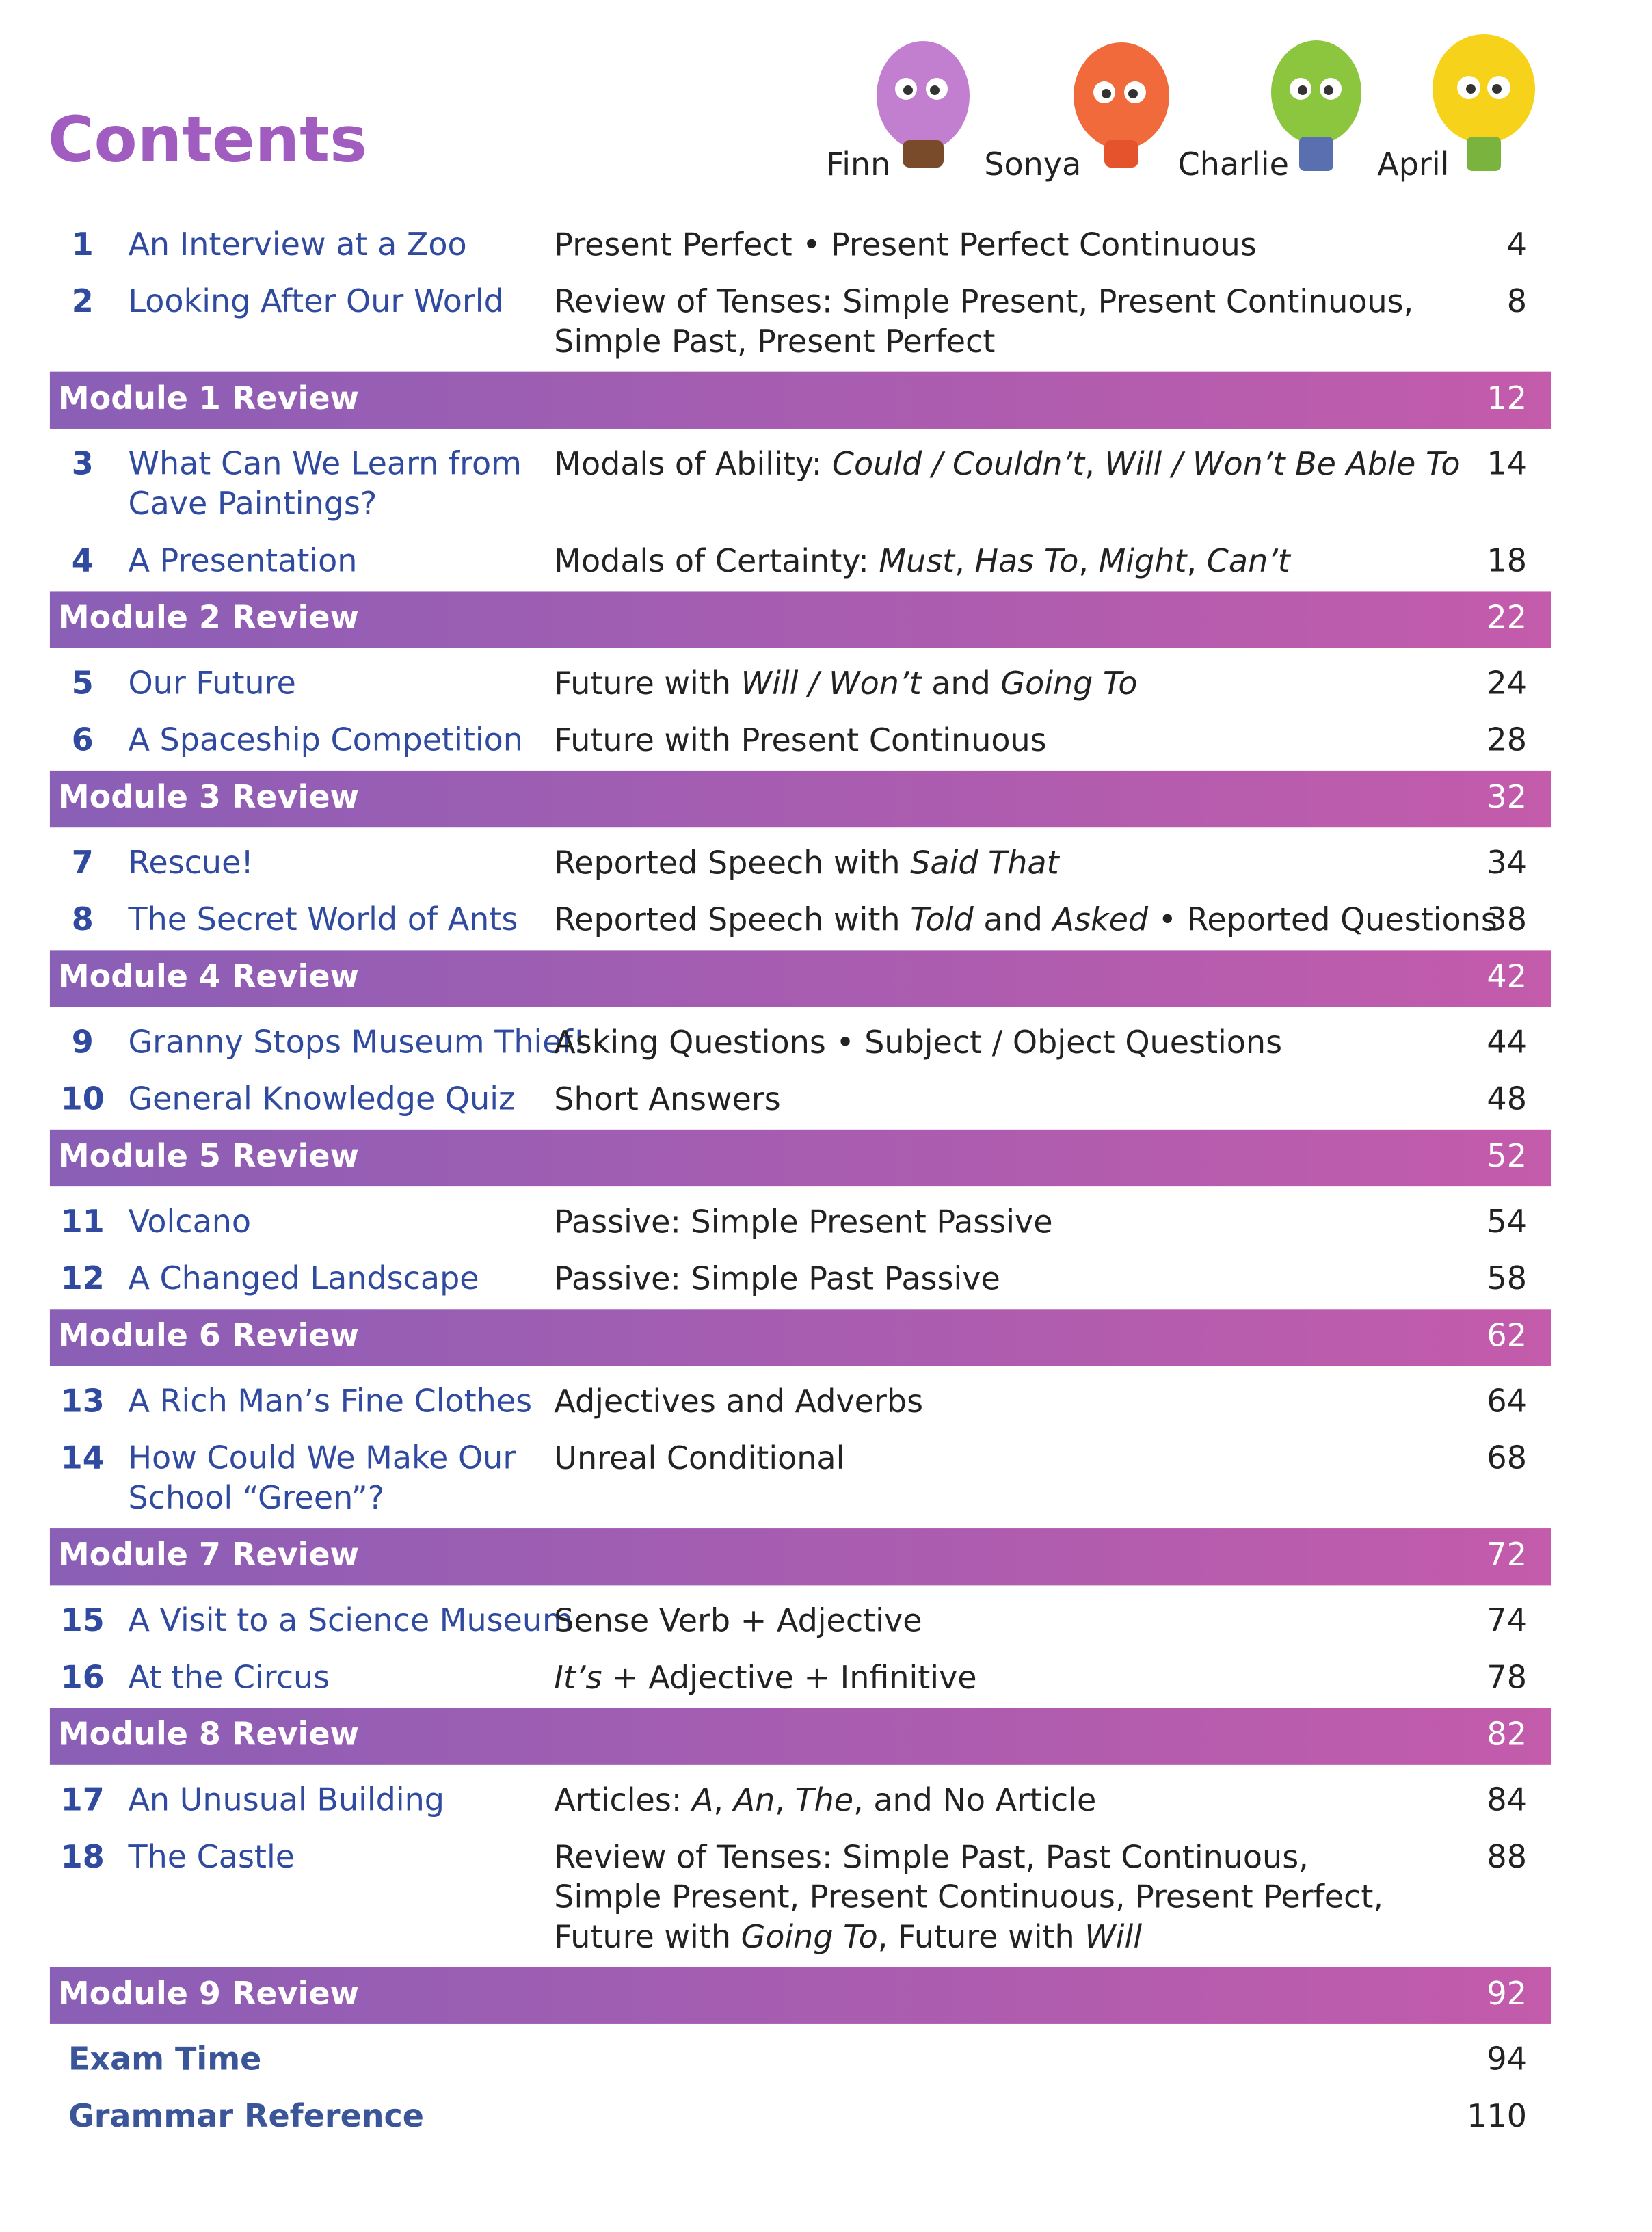 The height and width of the screenshot is (2232, 1652). What do you see at coordinates (1026, 560) in the screenshot?
I see `grammar-text: Has To` at bounding box center [1026, 560].